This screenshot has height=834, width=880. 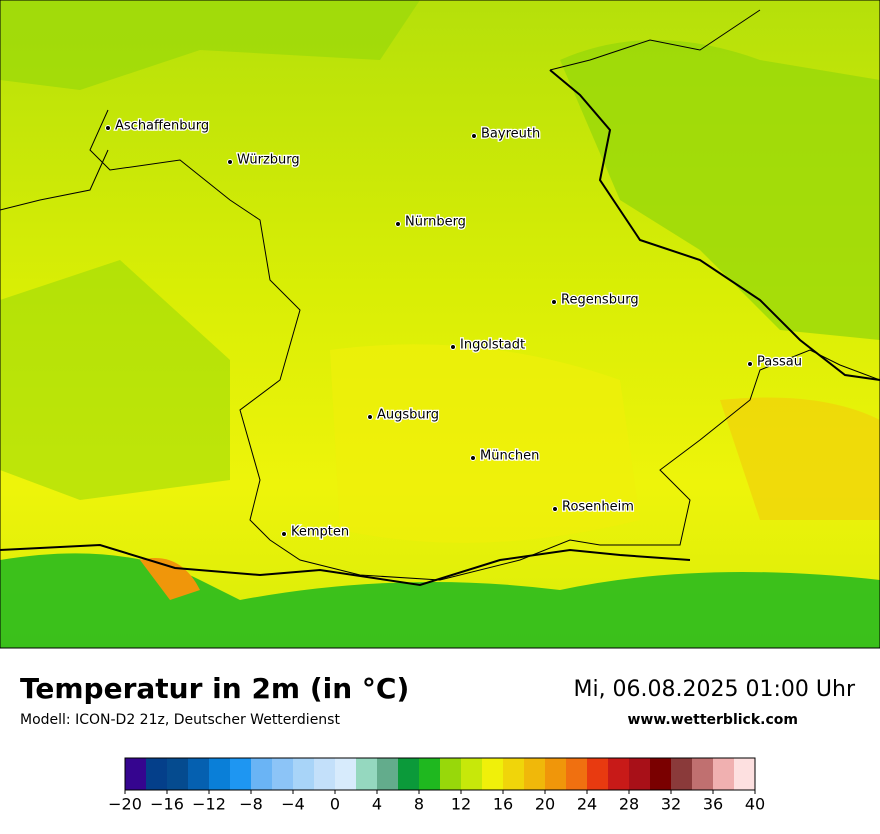 I want to click on colorbar-tick-label: 12, so click(x=461, y=804).